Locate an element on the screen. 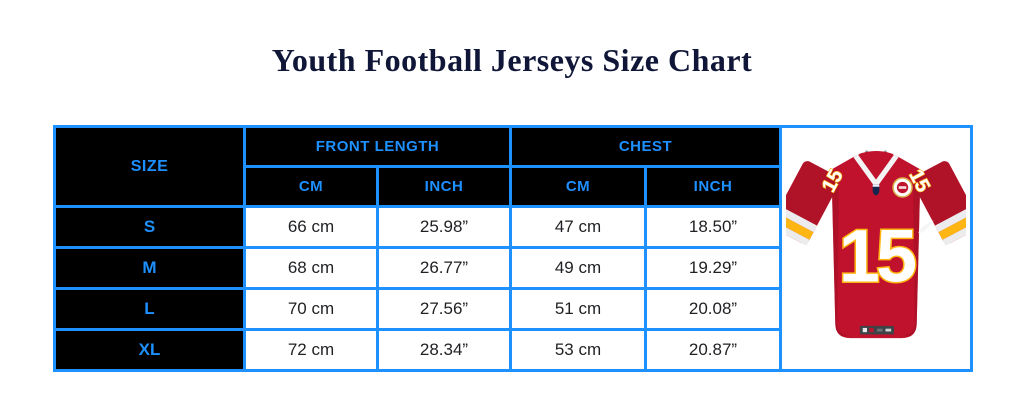 Image resolution: width=1024 pixels, height=418 pixels. front-length-cm-cell: 72 cm is located at coordinates (311, 350).